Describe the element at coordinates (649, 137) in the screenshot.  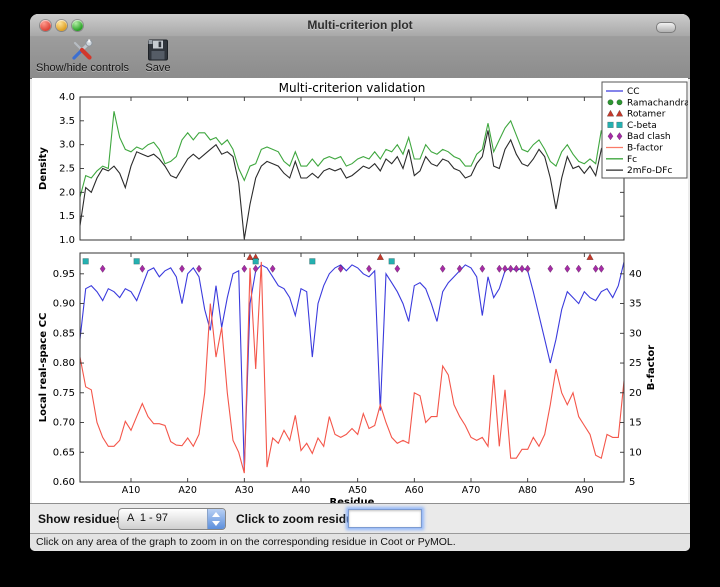
I see `legend-label: Bad clash` at that location.